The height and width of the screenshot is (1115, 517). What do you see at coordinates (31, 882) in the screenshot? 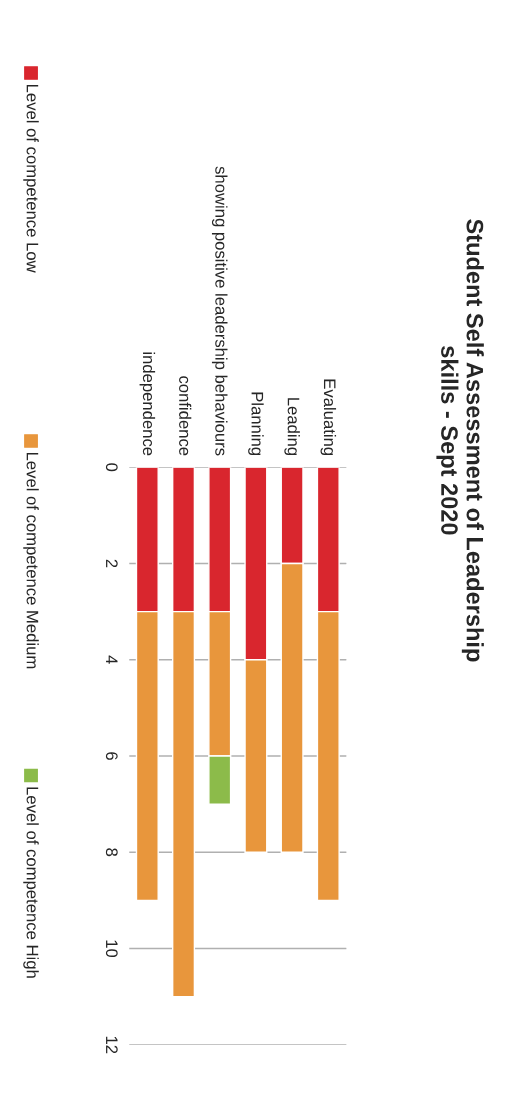
I see `legend-label: Level of competence High` at bounding box center [31, 882].